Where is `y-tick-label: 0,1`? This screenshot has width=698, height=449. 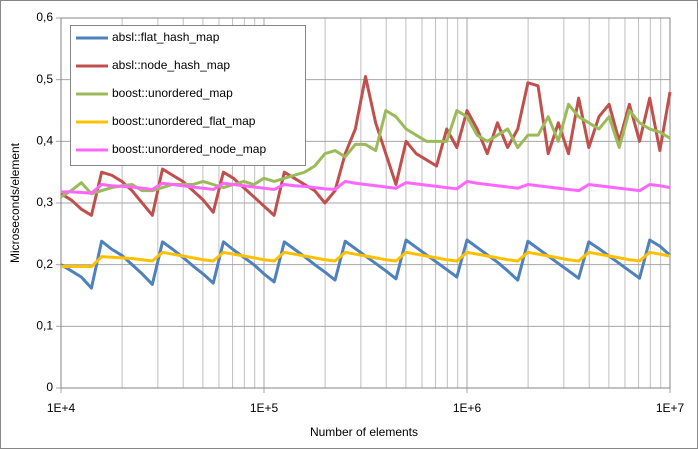 y-tick-label: 0,1 is located at coordinates (44, 326).